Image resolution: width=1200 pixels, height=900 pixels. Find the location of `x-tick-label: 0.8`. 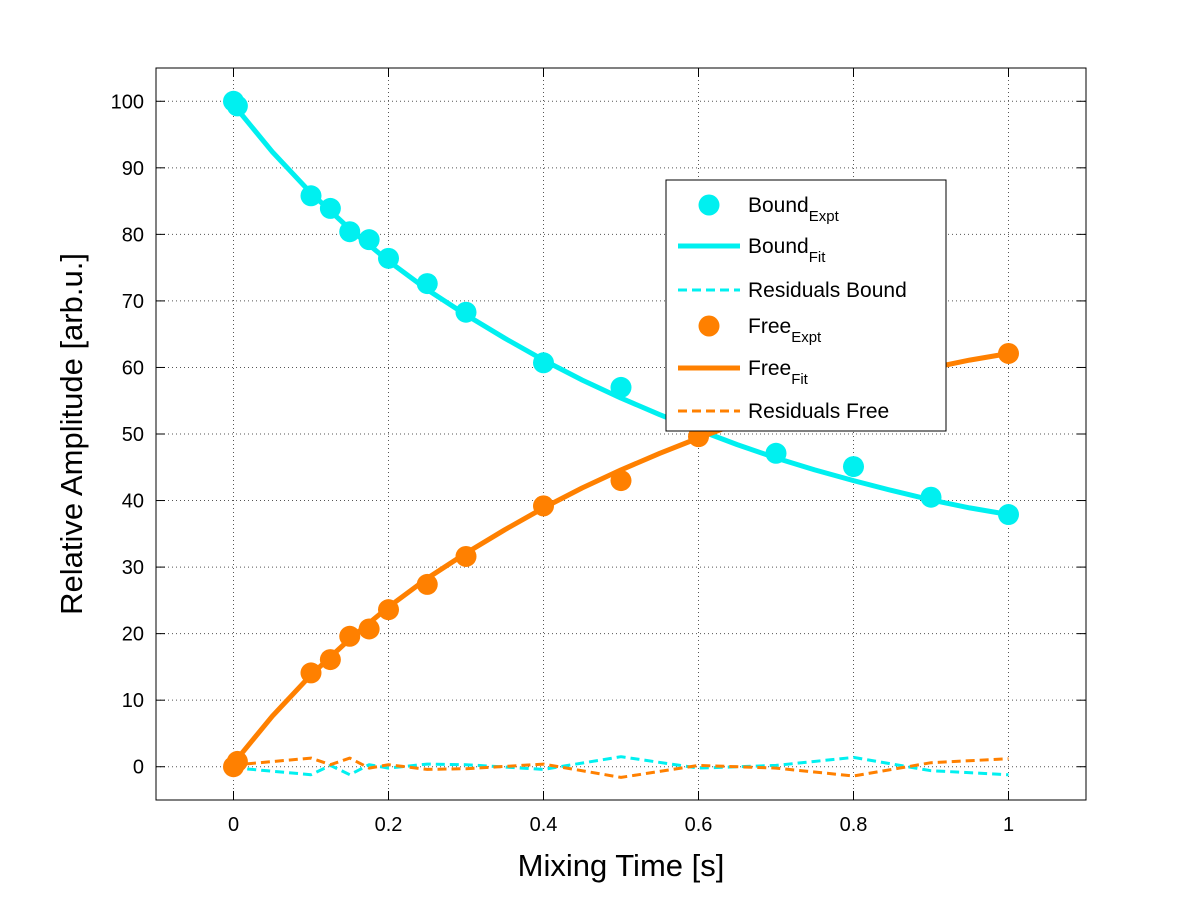

x-tick-label: 0.8 is located at coordinates (854, 825).